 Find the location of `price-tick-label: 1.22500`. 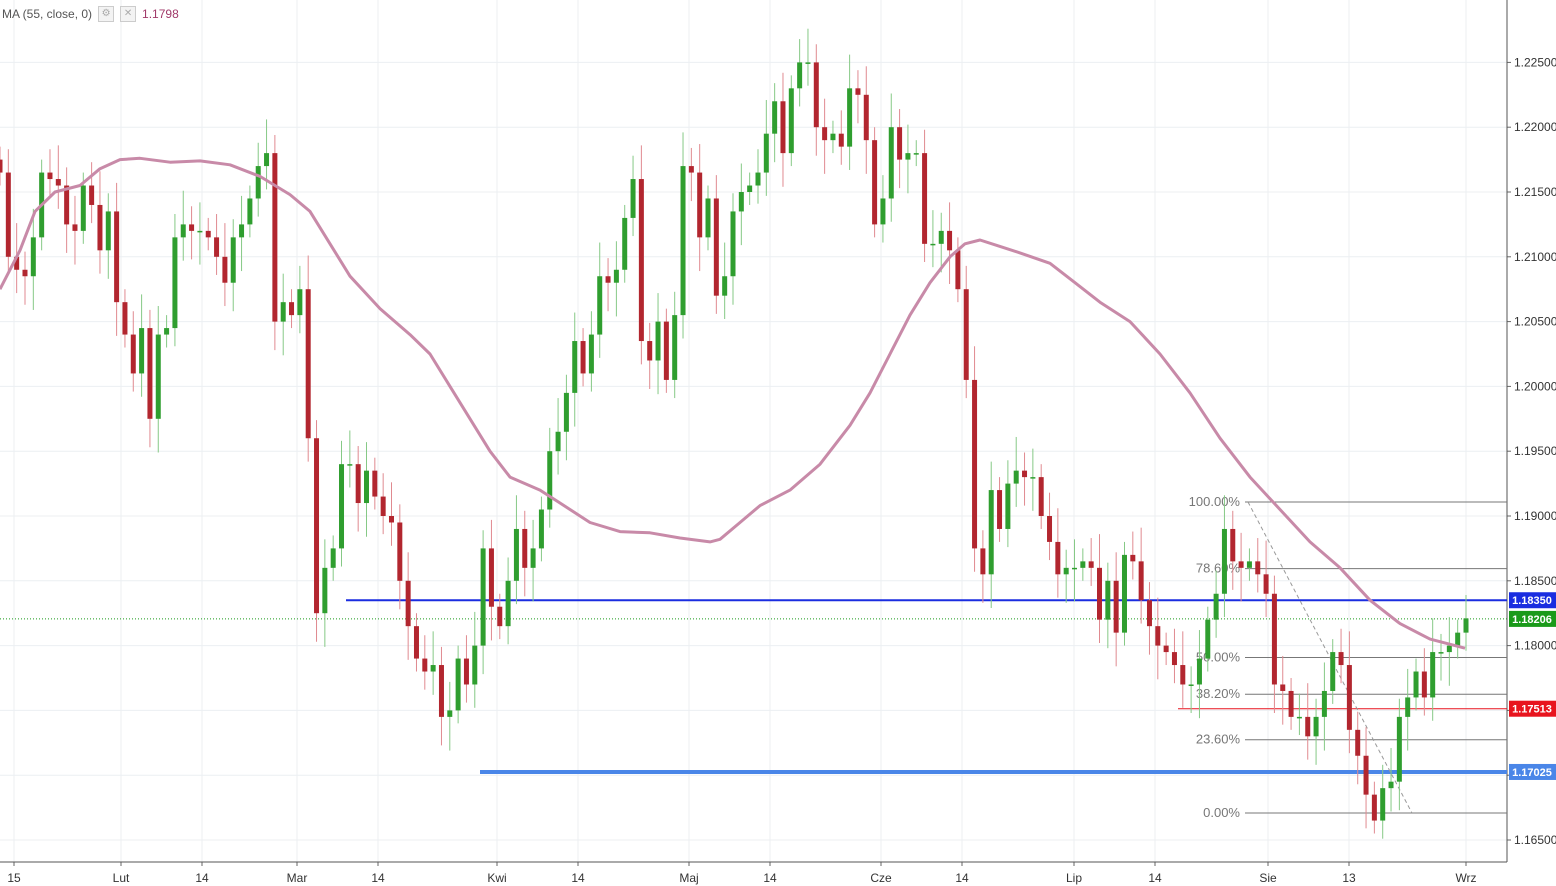

price-tick-label: 1.22500 is located at coordinates (1535, 62).